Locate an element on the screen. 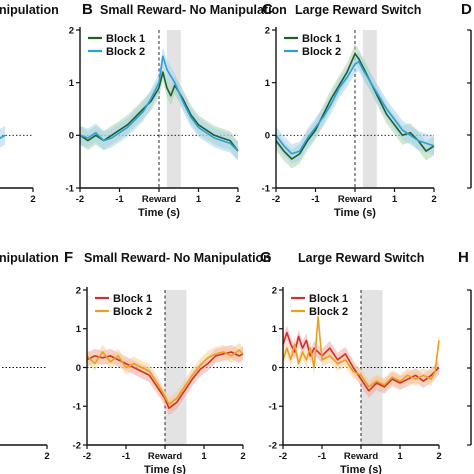 The image size is (474, 474). panel-d: D is located at coordinates (466, 9).